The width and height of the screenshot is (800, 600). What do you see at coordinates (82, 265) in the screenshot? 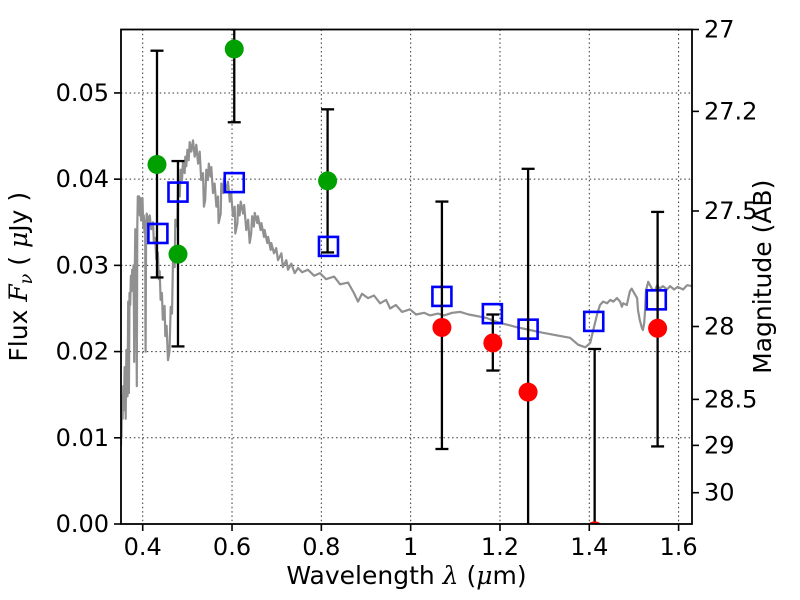
I see `y-tick-label: 0.03` at bounding box center [82, 265].